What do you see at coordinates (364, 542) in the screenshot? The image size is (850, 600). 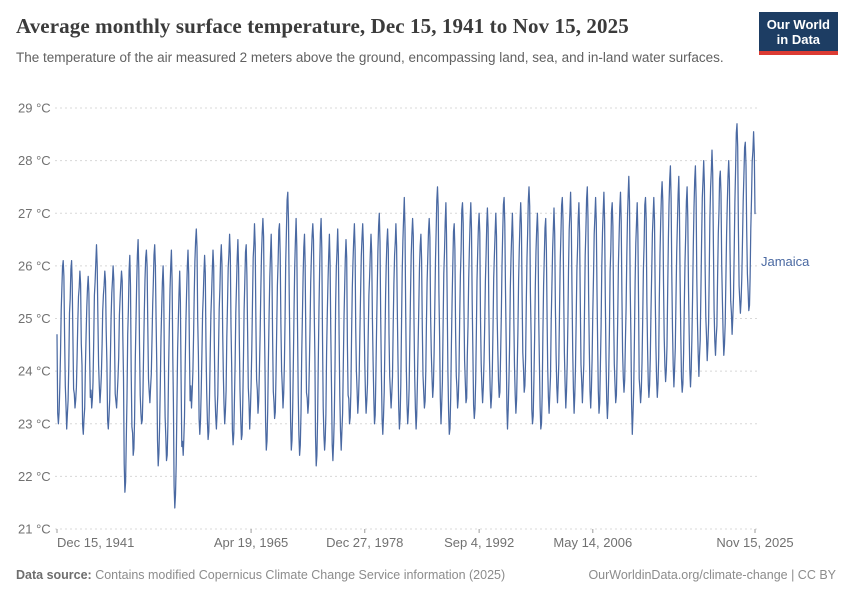 I see `x-axis-label: Dec 27, 1978` at bounding box center [364, 542].